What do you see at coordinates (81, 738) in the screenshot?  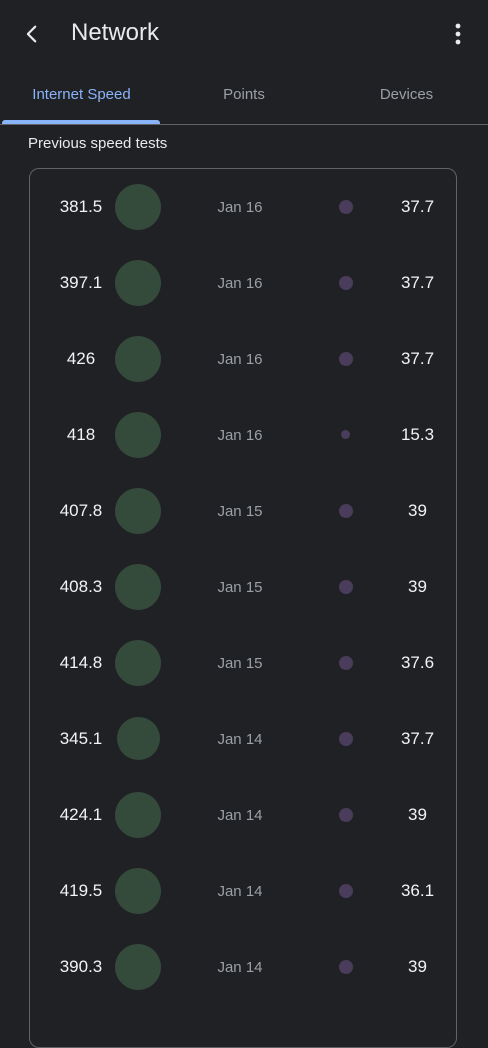 I see `download-speed: 345.1` at bounding box center [81, 738].